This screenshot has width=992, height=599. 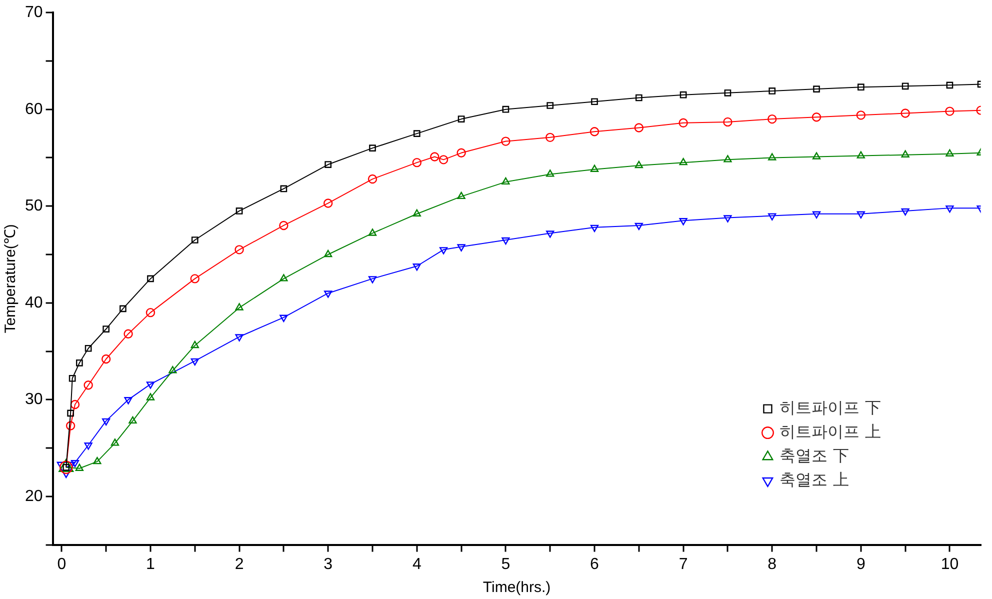 What do you see at coordinates (949, 564) in the screenshot?
I see `x-tick-label: 10` at bounding box center [949, 564].